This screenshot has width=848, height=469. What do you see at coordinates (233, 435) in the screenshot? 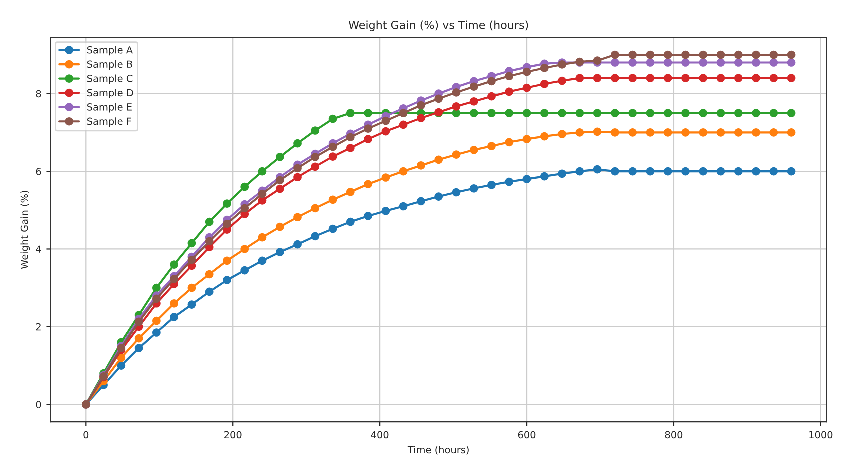
I see `x-tick-label: 200` at bounding box center [233, 435].